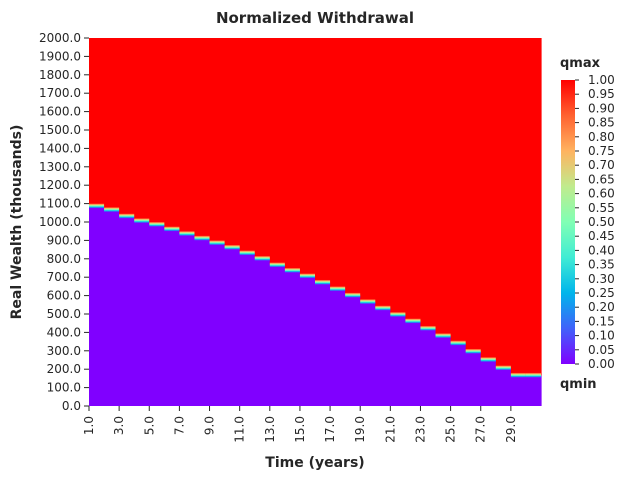 This screenshot has width=626, height=480. What do you see at coordinates (314, 463) in the screenshot?
I see `x-axis-label: Time (years)` at bounding box center [314, 463].